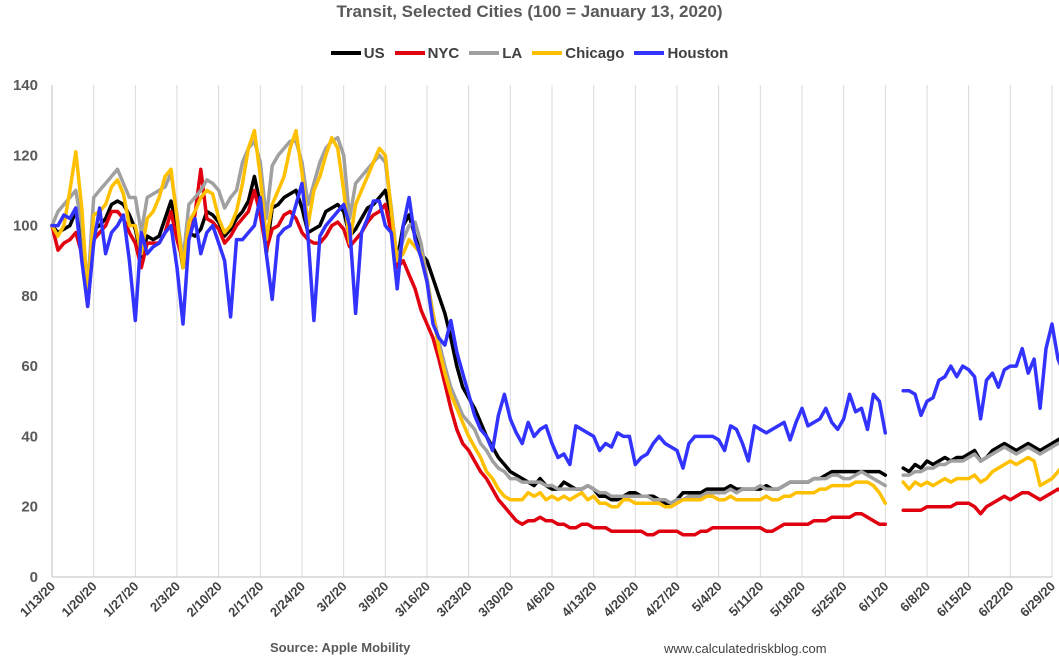 The width and height of the screenshot is (1059, 662). What do you see at coordinates (120, 599) in the screenshot?
I see `x-tick-label: 1/27/20` at bounding box center [120, 599].